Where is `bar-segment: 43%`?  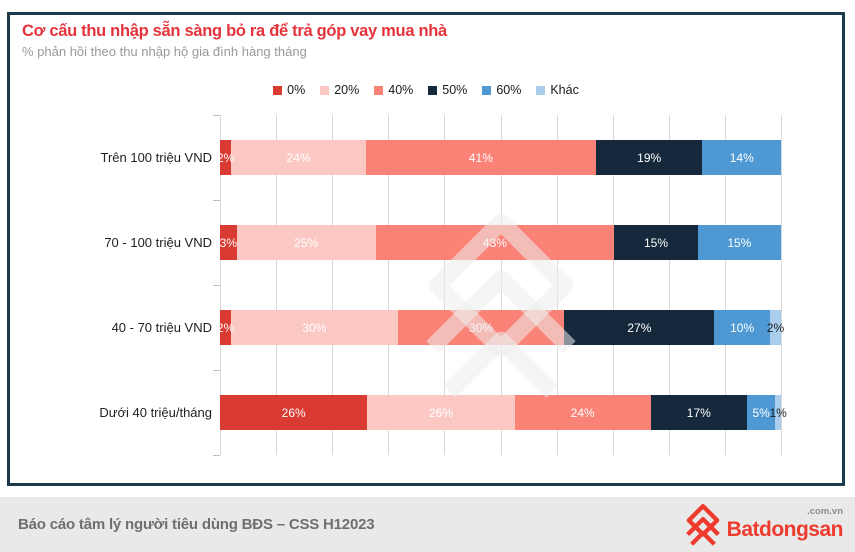 bar-segment: 43% is located at coordinates (495, 242).